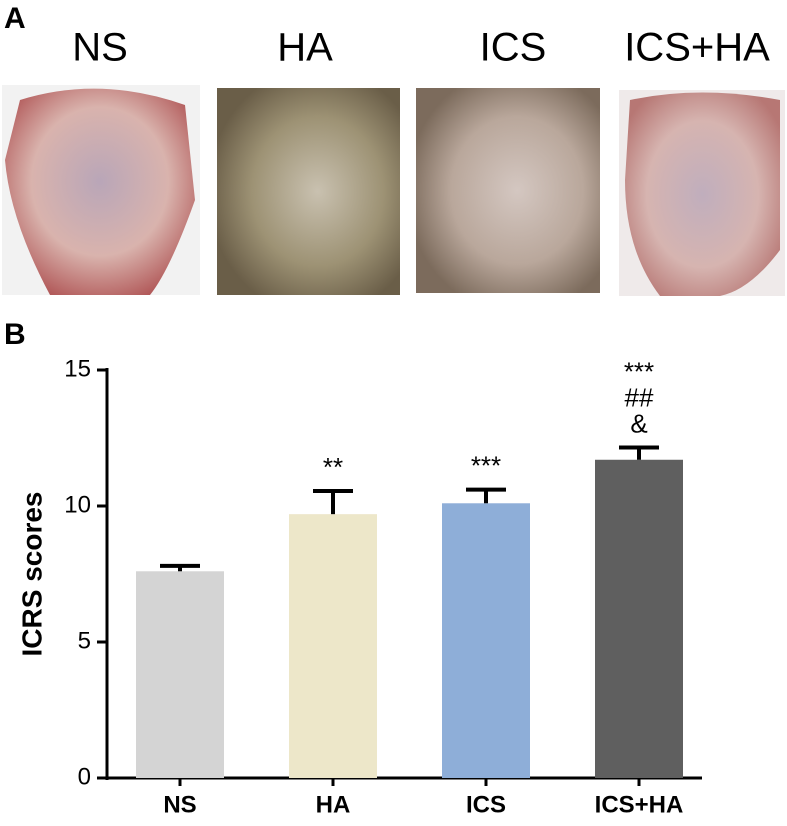  What do you see at coordinates (333, 804) in the screenshot?
I see `x-tick-label: HA` at bounding box center [333, 804].